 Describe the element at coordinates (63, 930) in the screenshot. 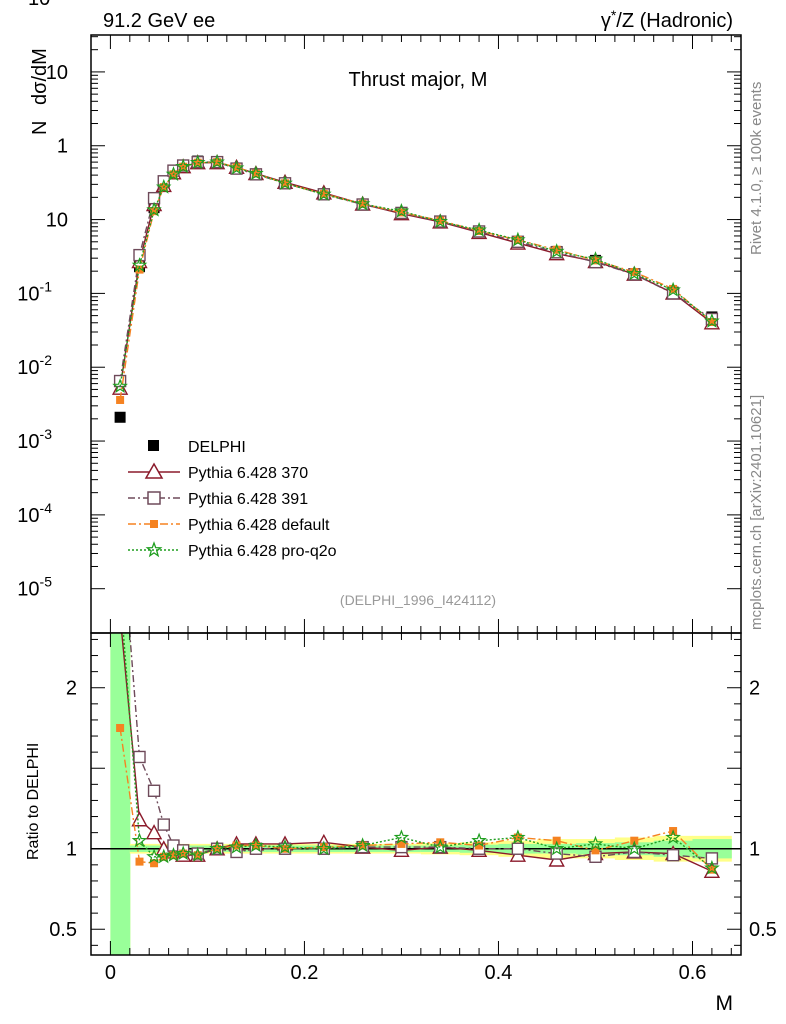

I see `ratio-y-tick-label-left: 0.5` at that location.